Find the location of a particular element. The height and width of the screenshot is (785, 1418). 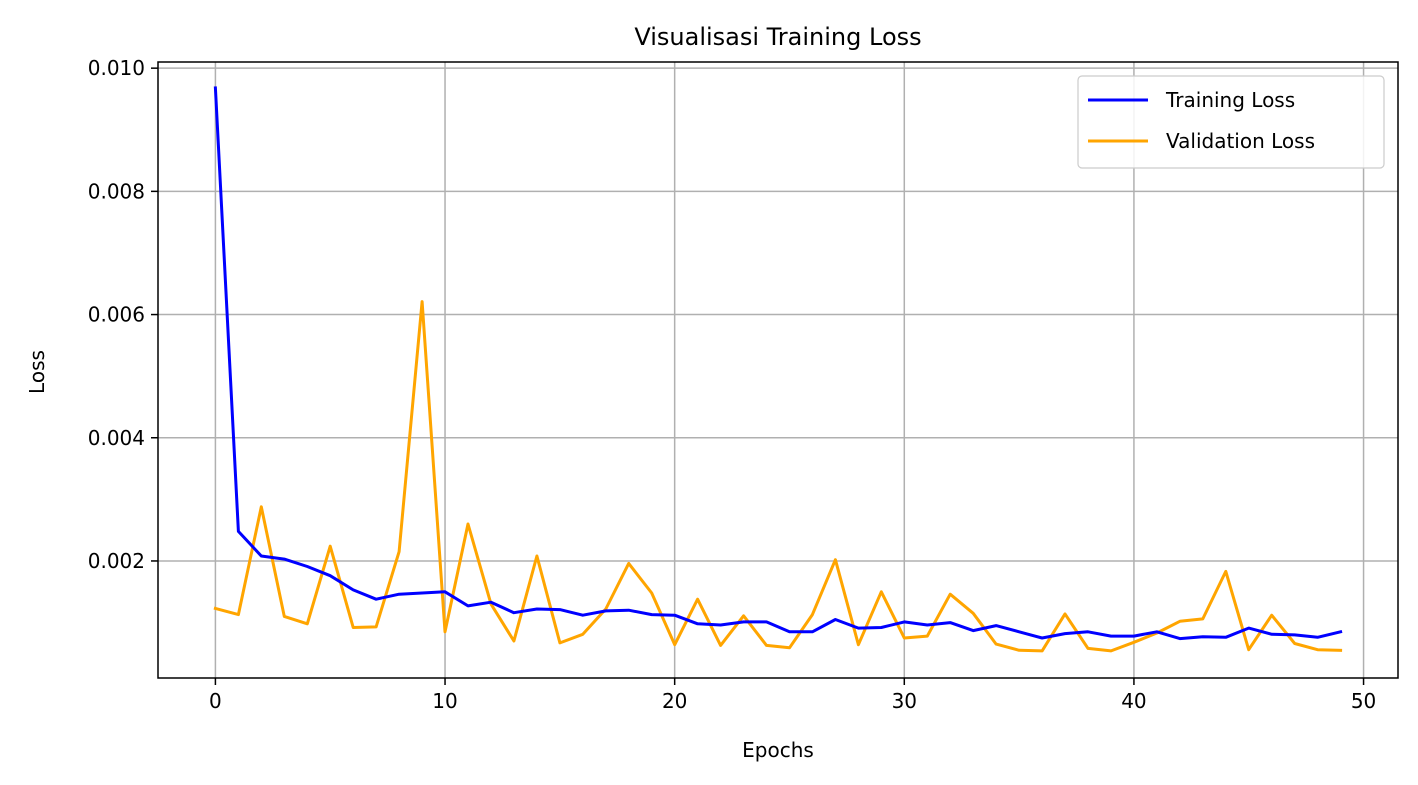

y-axis-title: Loss is located at coordinates (37, 372).